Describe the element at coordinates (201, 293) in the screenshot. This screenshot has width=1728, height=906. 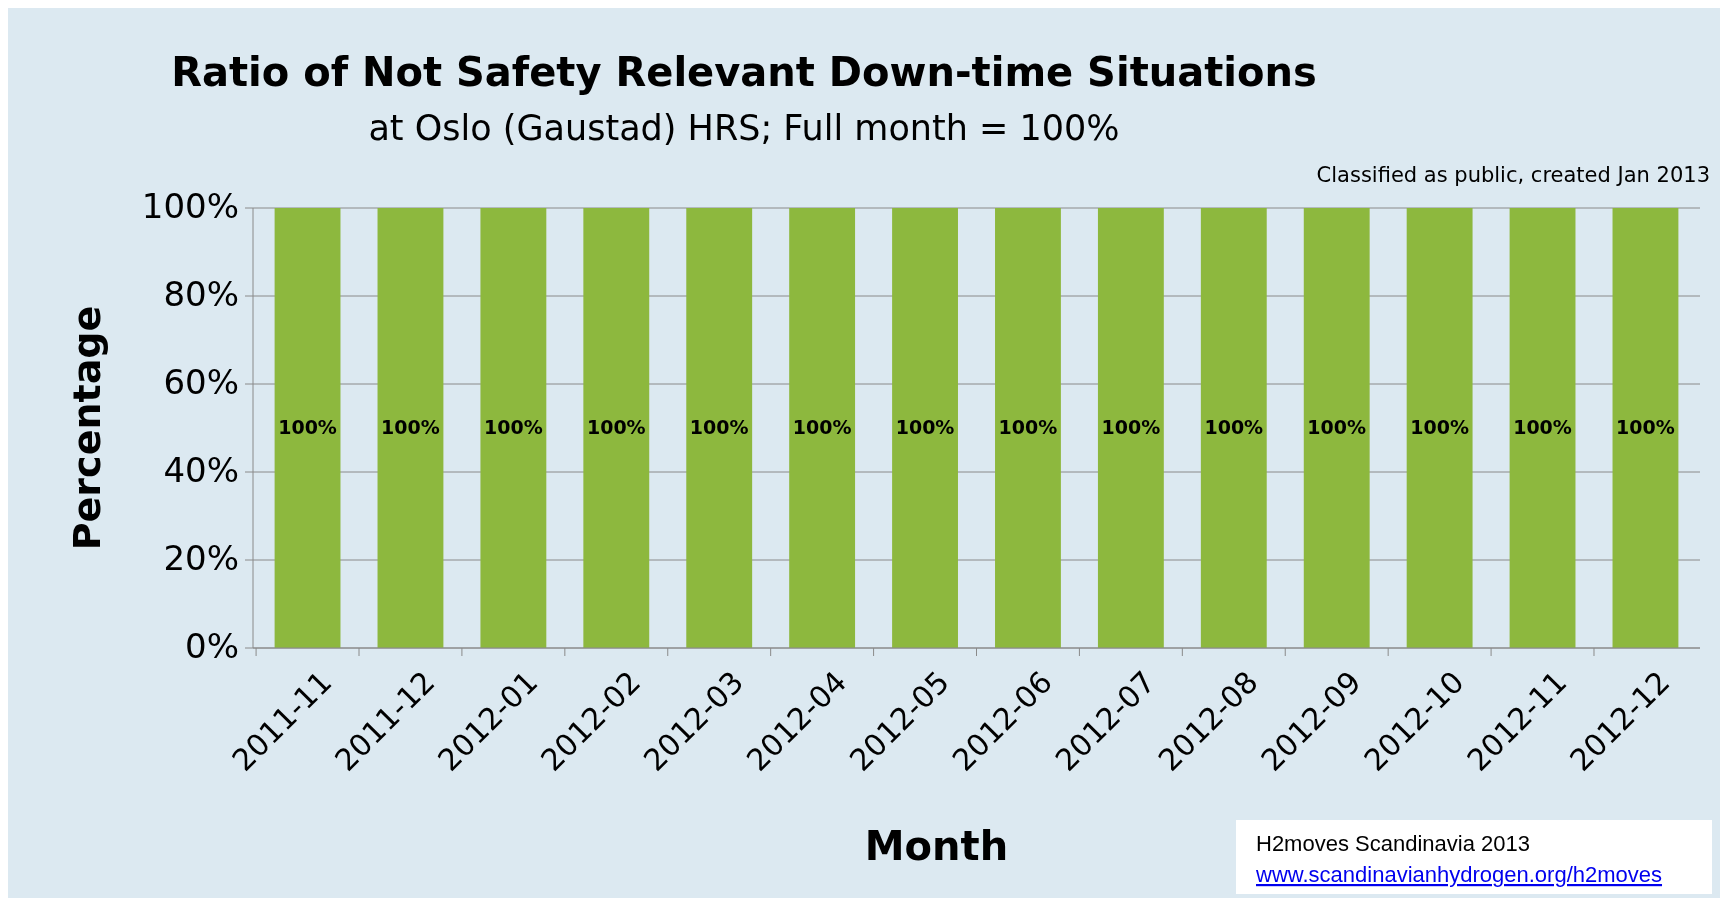
I see `y-tick-label: 80%` at that location.